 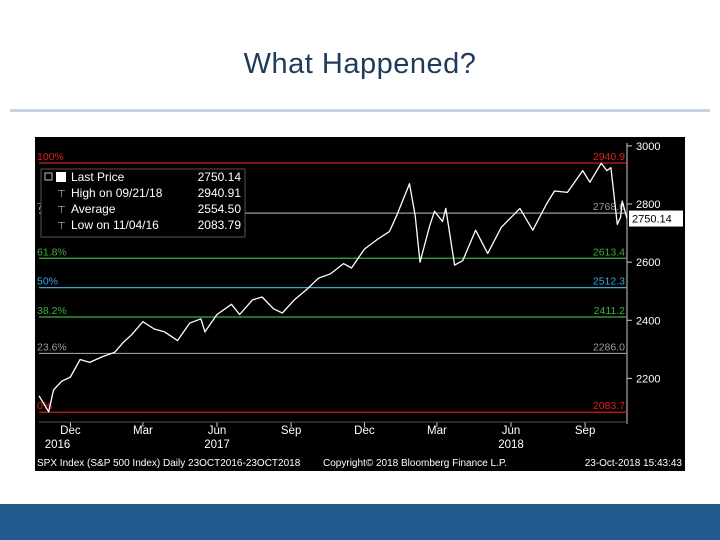 What do you see at coordinates (47, 282) in the screenshot?
I see `fib-level-percent: 50%` at bounding box center [47, 282].